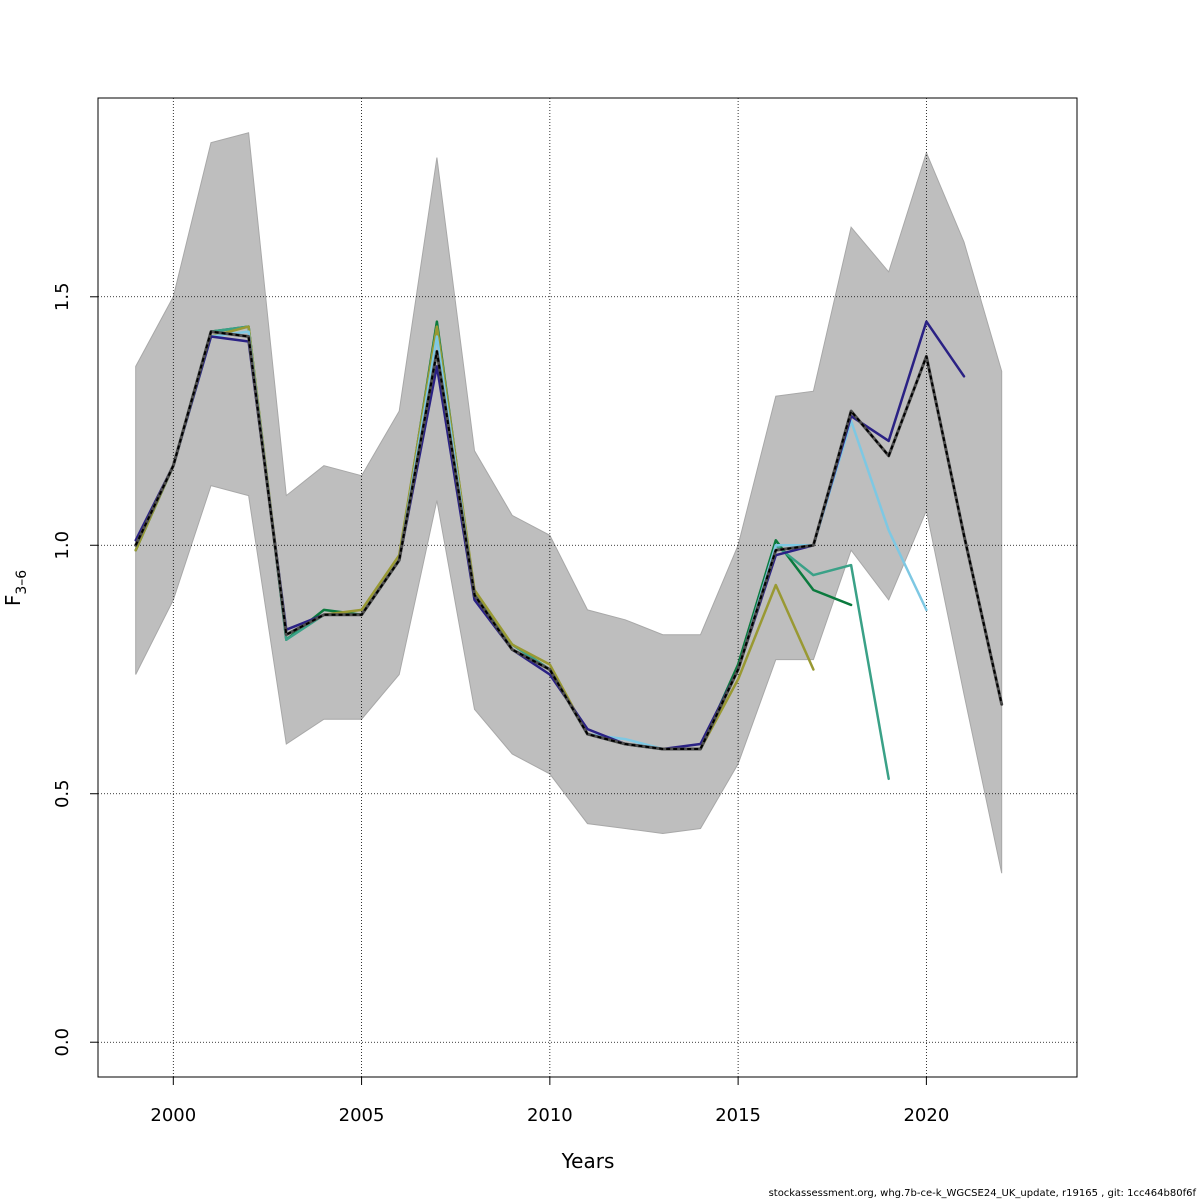 This screenshot has height=1200, width=1200. I want to click on x-tick-label-2000: 2000, so click(173, 1115).